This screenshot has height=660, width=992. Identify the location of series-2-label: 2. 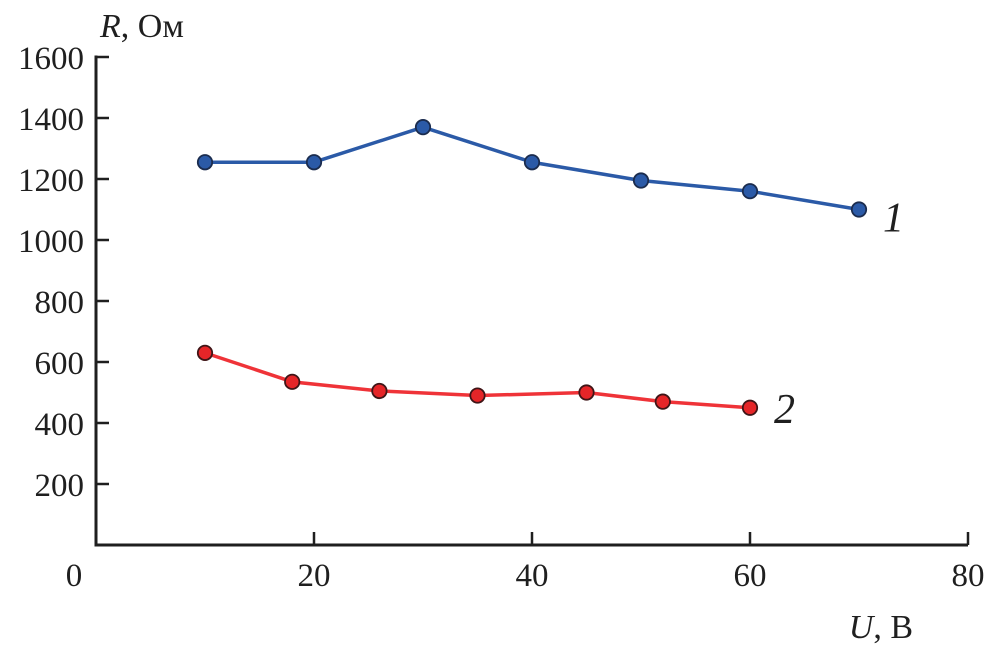
(784, 410).